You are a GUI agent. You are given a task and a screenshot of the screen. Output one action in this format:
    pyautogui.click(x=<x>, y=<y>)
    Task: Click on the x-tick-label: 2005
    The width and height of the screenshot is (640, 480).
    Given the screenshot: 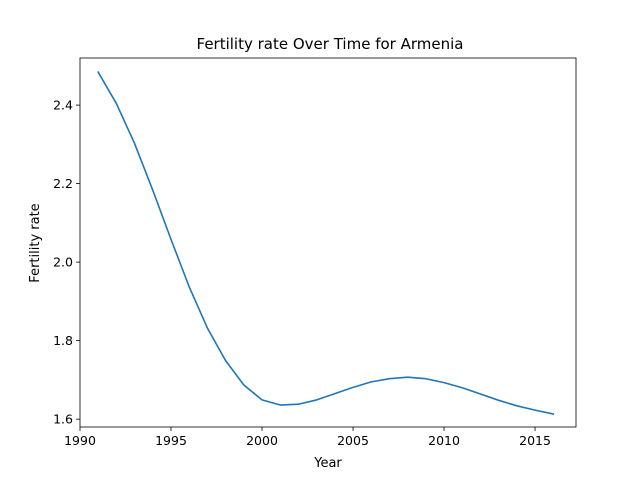 What is the action you would take?
    pyautogui.click(x=353, y=440)
    